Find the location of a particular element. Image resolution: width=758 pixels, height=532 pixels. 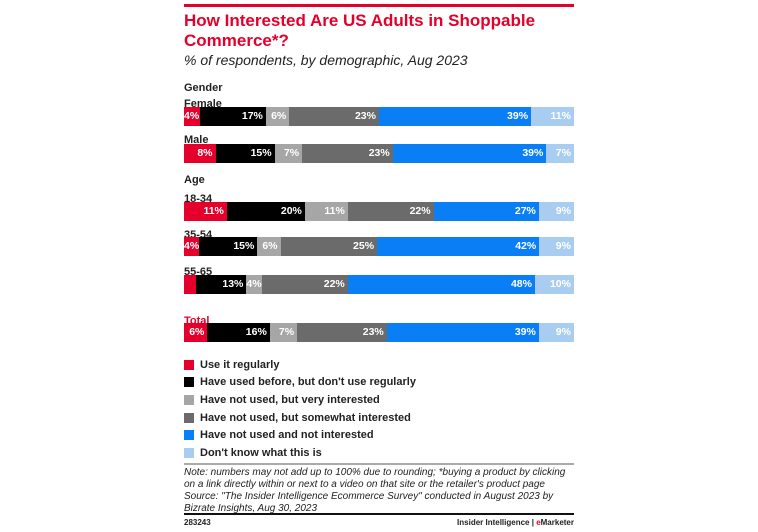

legend-item: Have not used, but very interested is located at coordinates (300, 400).